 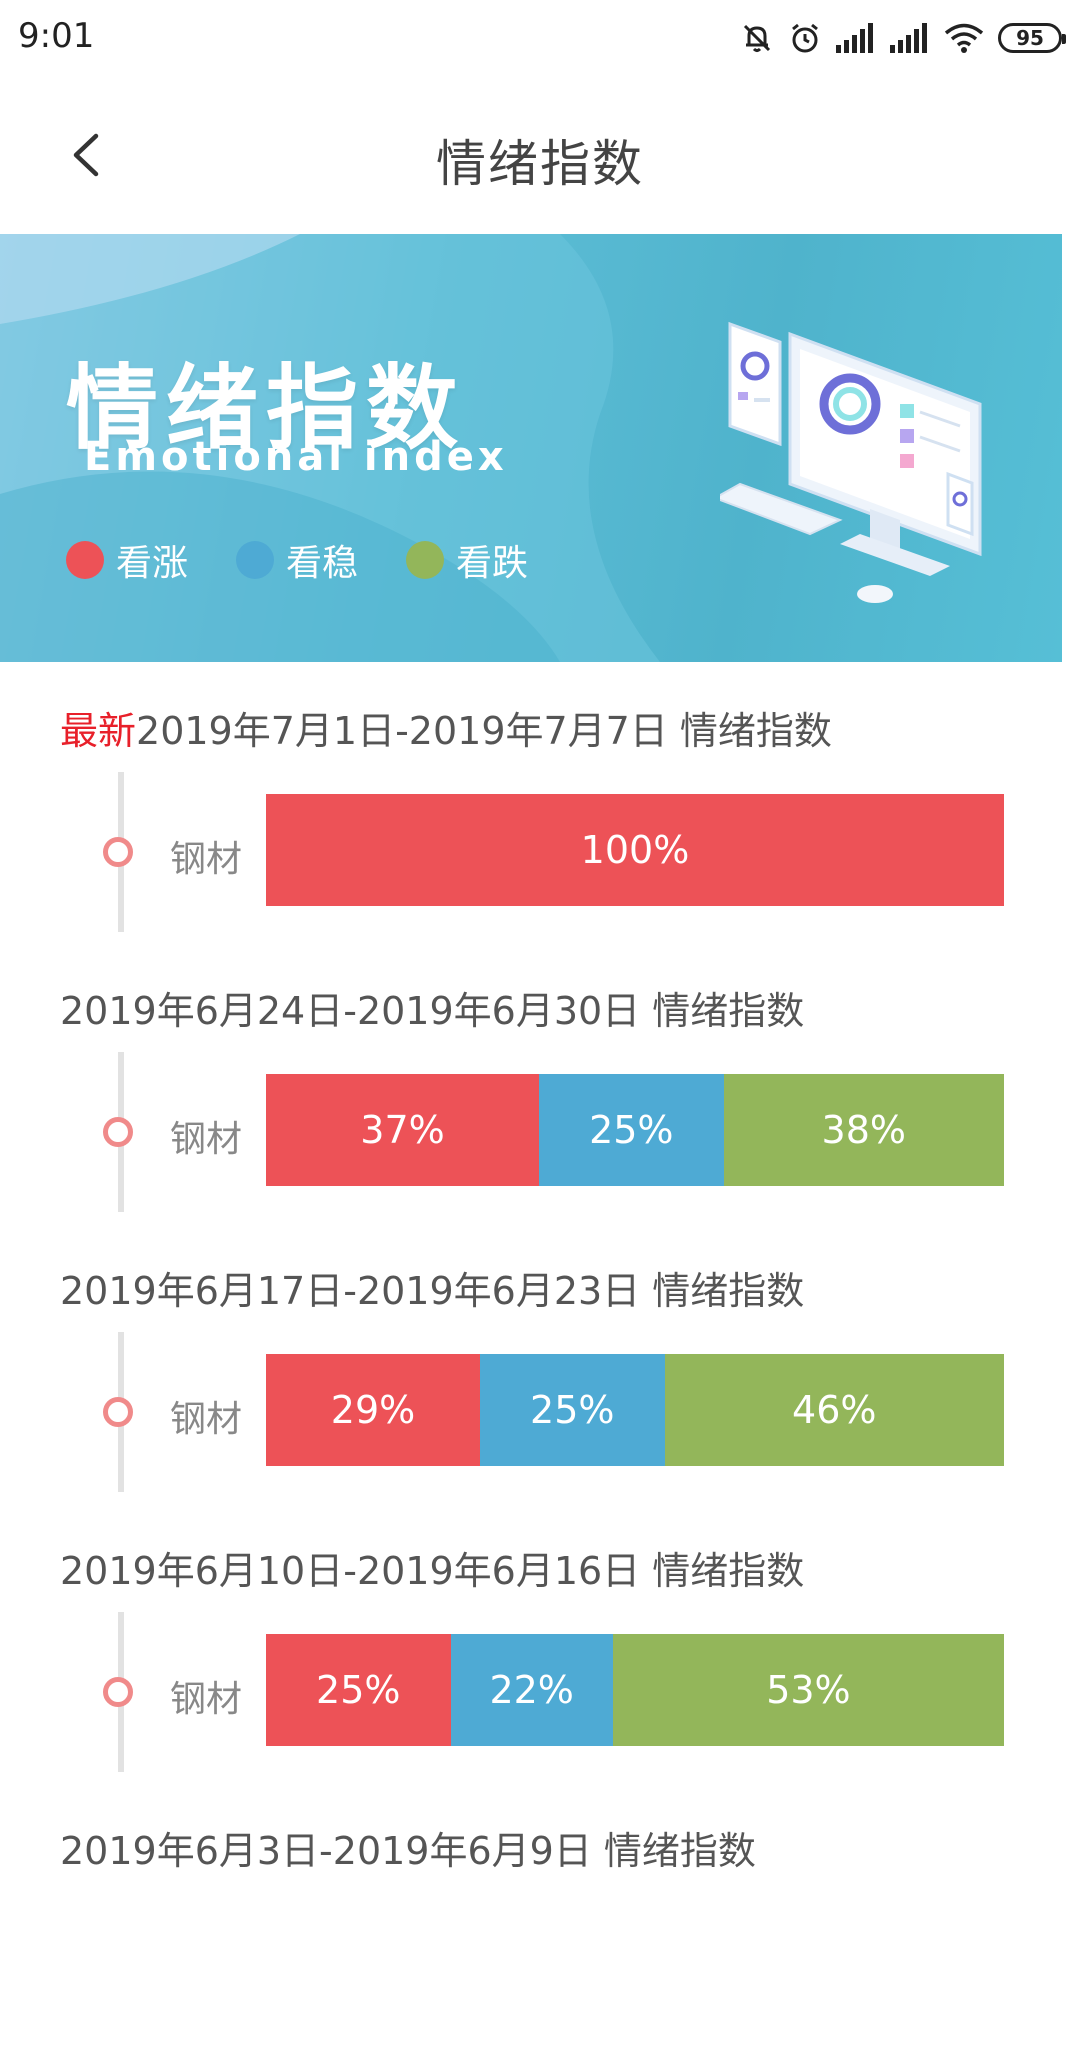 What do you see at coordinates (757, 38) in the screenshot?
I see `mute-icon` at bounding box center [757, 38].